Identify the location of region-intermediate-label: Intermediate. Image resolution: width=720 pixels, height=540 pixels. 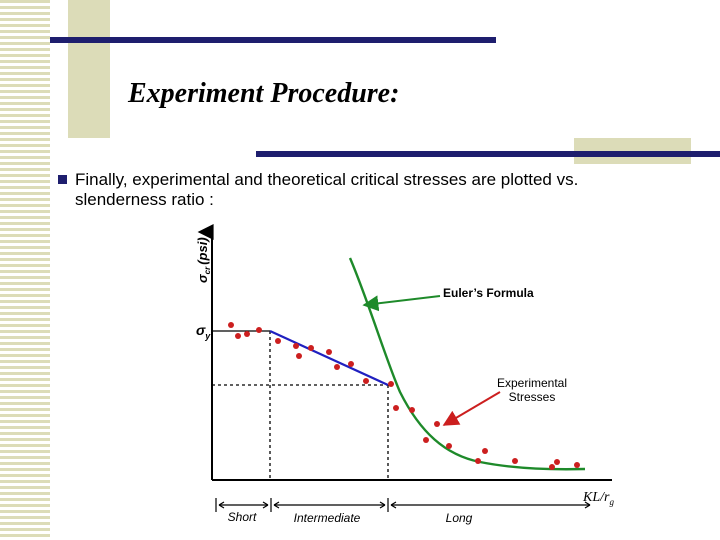
(327, 518).